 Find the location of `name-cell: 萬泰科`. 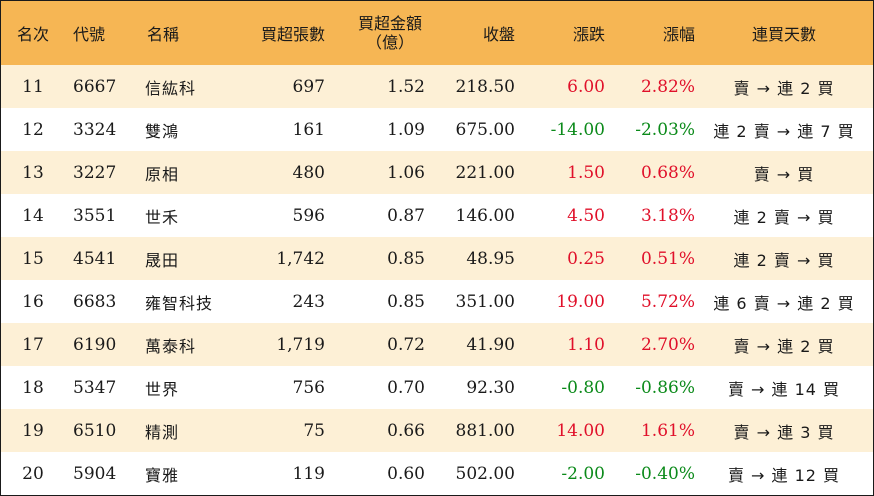

name-cell: 萬泰科 is located at coordinates (171, 346).